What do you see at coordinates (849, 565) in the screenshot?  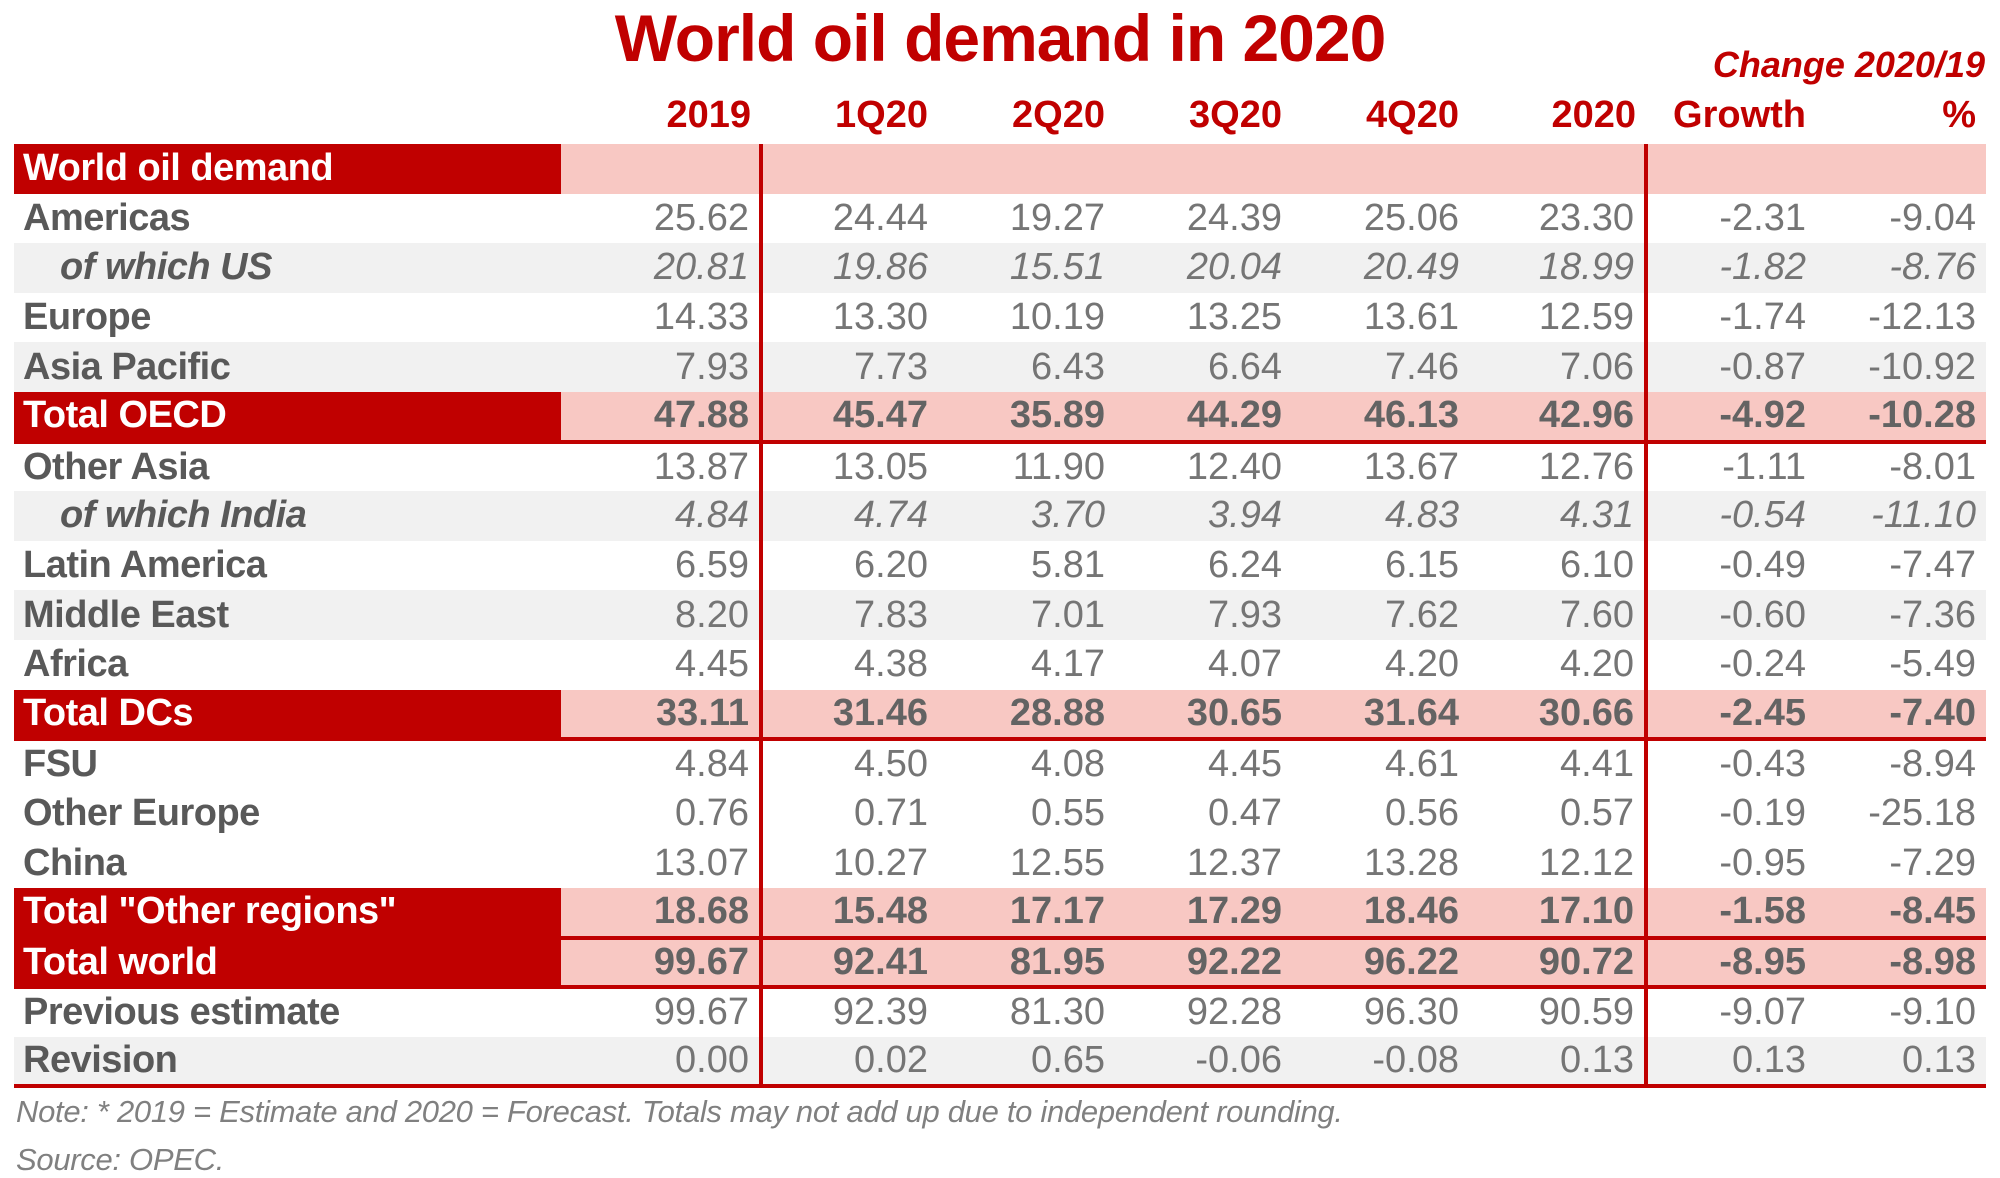 I see `value-cell: 6.20` at bounding box center [849, 565].